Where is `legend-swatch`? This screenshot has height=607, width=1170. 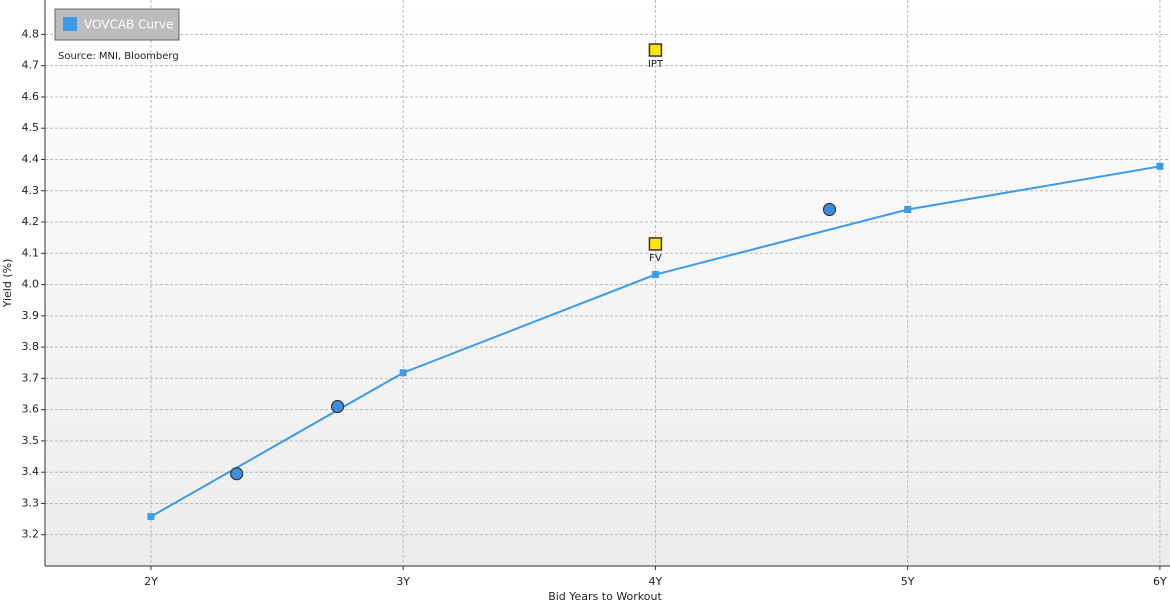 legend-swatch is located at coordinates (70, 24).